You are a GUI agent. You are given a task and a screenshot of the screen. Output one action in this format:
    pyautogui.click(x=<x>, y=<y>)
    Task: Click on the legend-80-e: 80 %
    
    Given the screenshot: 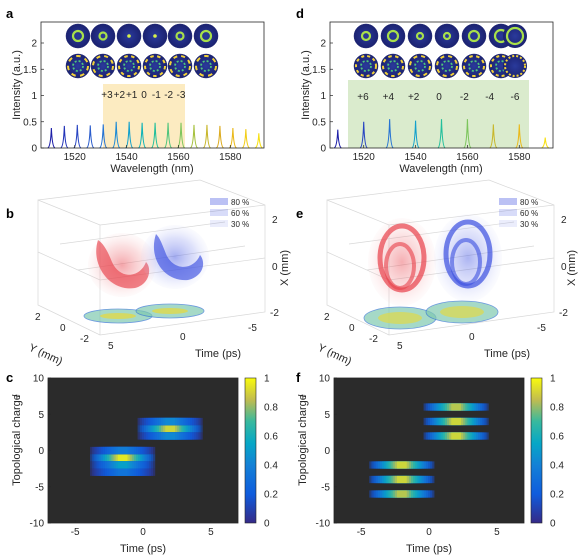 What is the action you would take?
    pyautogui.click(x=529, y=202)
    